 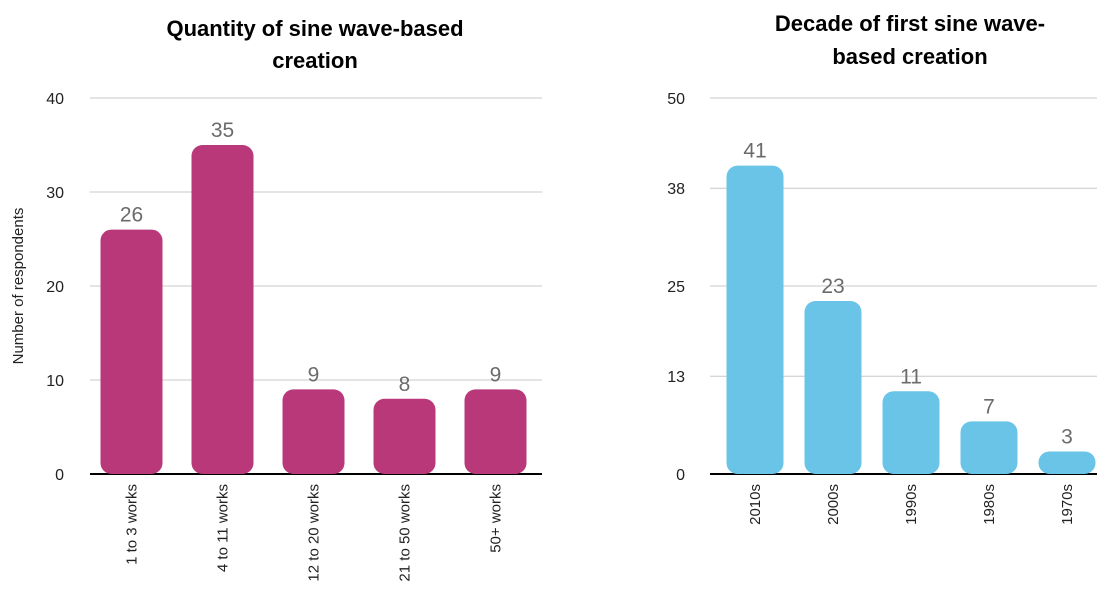 I want to click on data-label: 7, so click(x=989, y=406).